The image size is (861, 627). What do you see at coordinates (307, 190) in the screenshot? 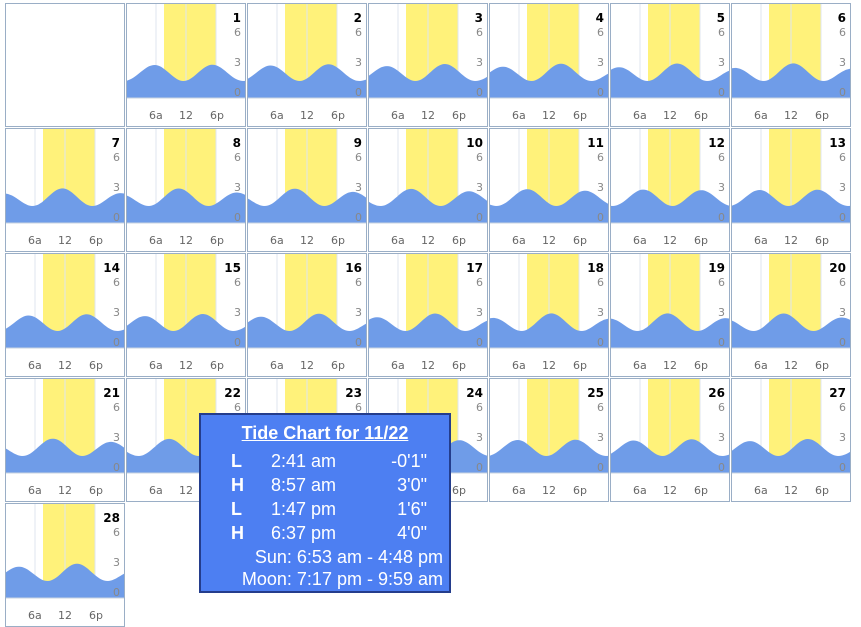
I see `day-cell: 9 6 3 0 6a 12 6p` at bounding box center [307, 190].